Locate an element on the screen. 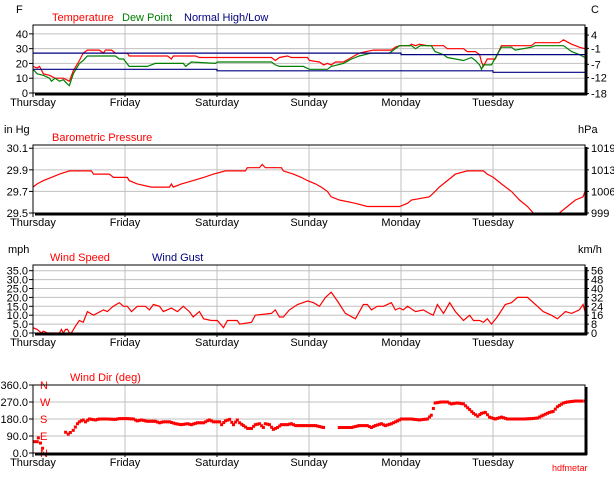 This screenshot has height=480, width=614. x-tick-label: Thursday is located at coordinates (33, 223).